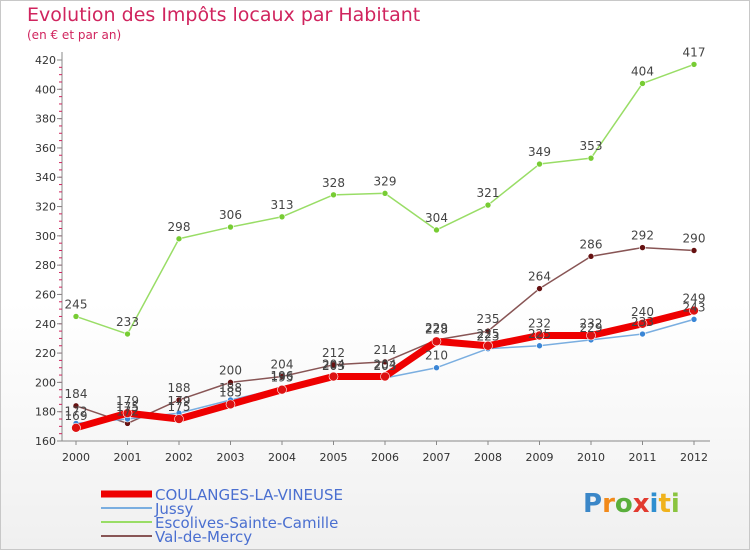 This screenshot has height=550, width=750. I want to click on data-label: 240, so click(642, 312).